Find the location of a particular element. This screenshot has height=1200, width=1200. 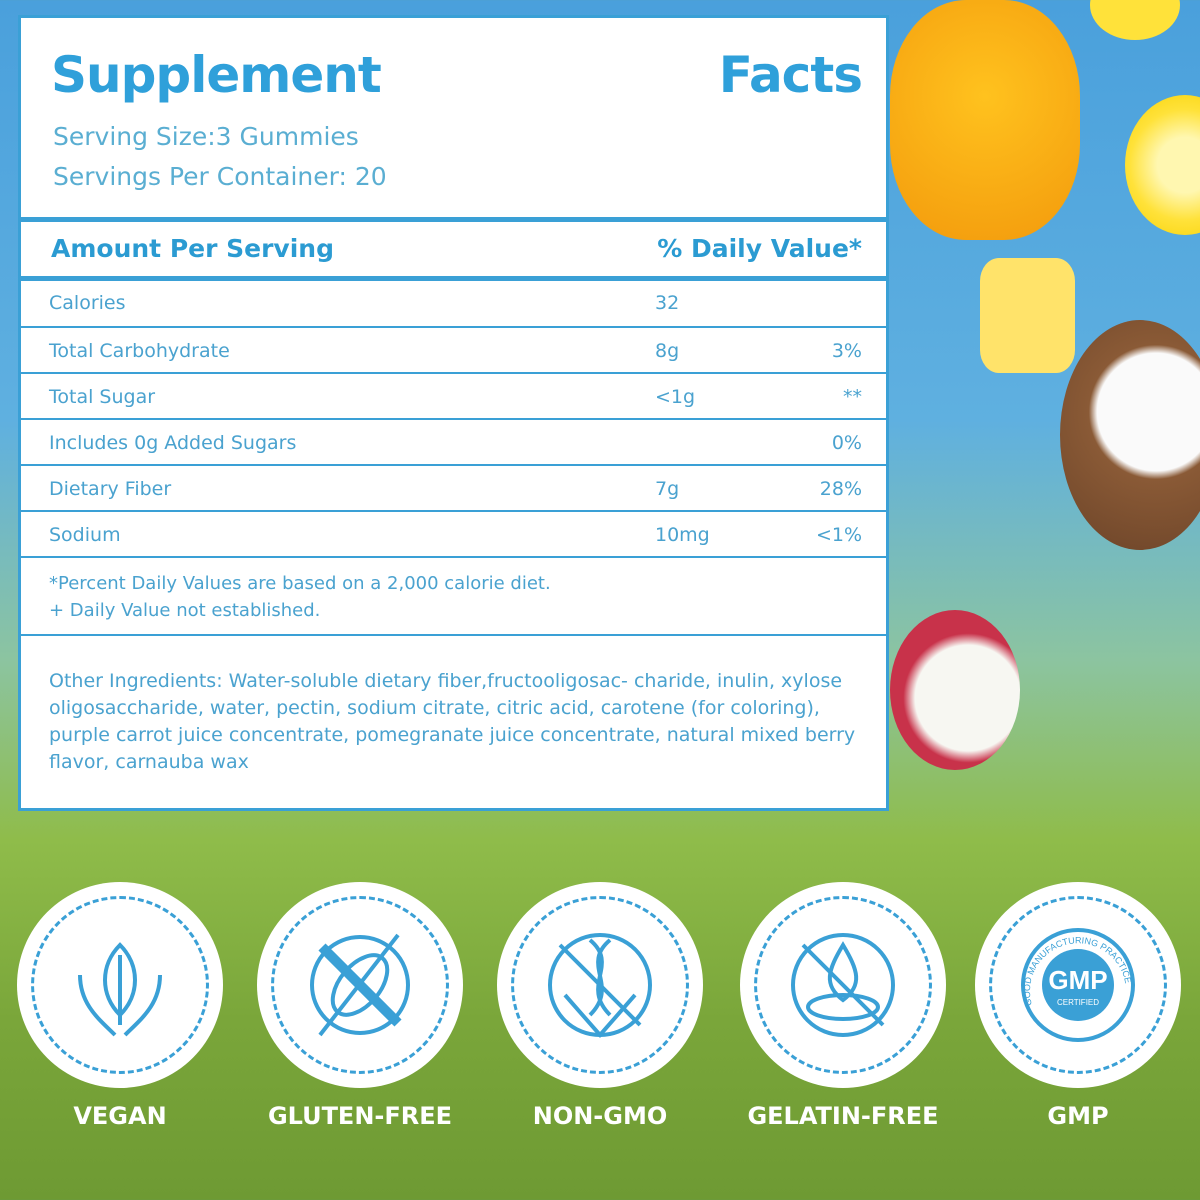

badge-label: NON-GMO is located at coordinates (600, 1116).